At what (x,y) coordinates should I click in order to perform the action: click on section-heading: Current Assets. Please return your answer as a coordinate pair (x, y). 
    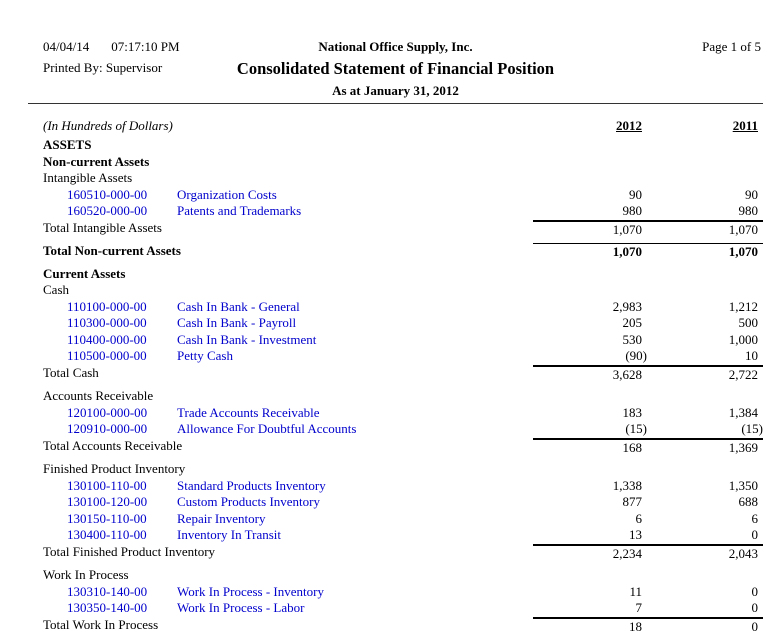
    Looking at the image, I should click on (395, 274).